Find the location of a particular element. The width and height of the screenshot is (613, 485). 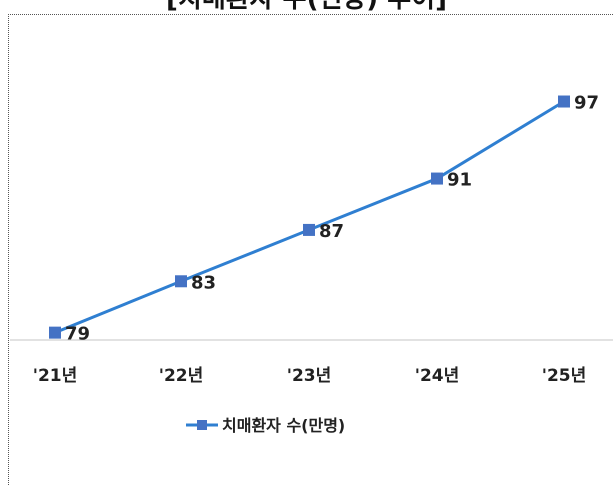

legend-marker is located at coordinates (202, 425).